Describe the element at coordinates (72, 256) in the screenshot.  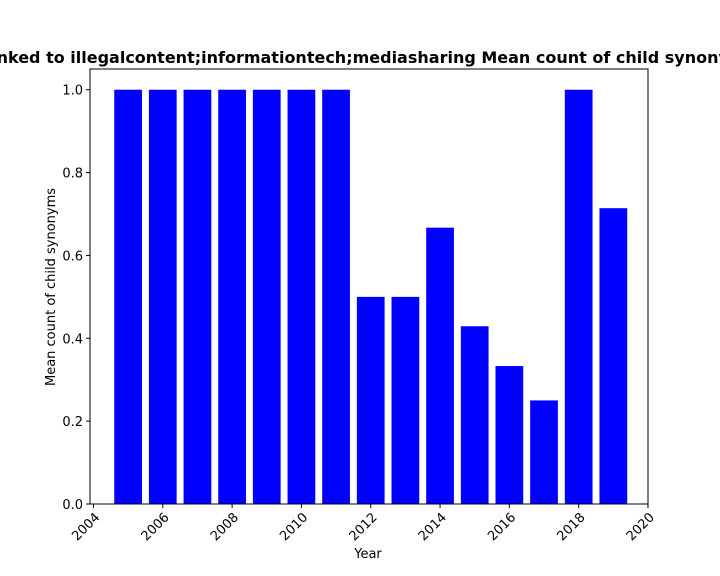
I see `y-tick-label: 0.6` at that location.